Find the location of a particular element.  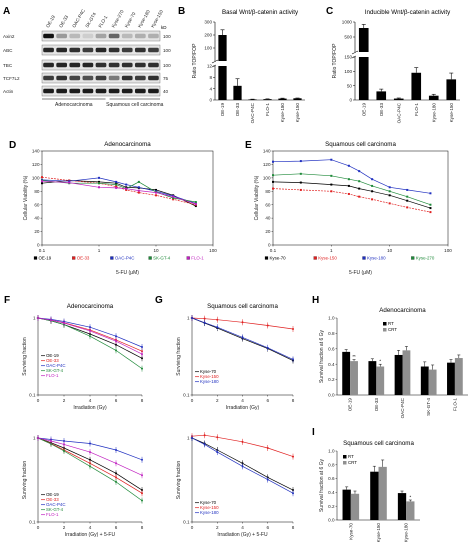

legend-label: SK-GT-4 is located at coordinates (55, 370).